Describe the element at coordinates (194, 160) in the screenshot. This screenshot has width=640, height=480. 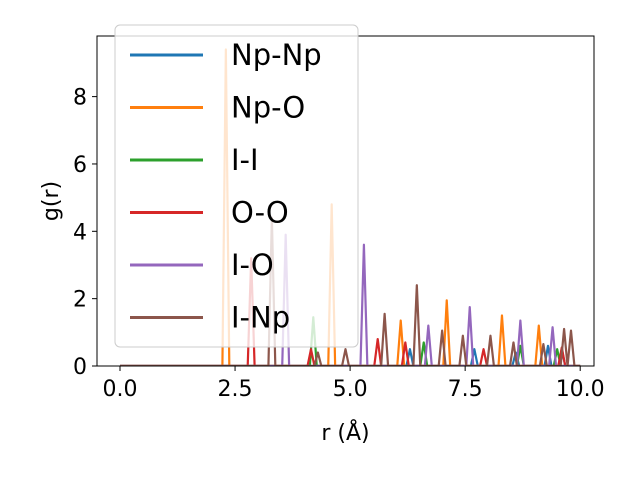
I see `legend-entry: I-I` at that location.